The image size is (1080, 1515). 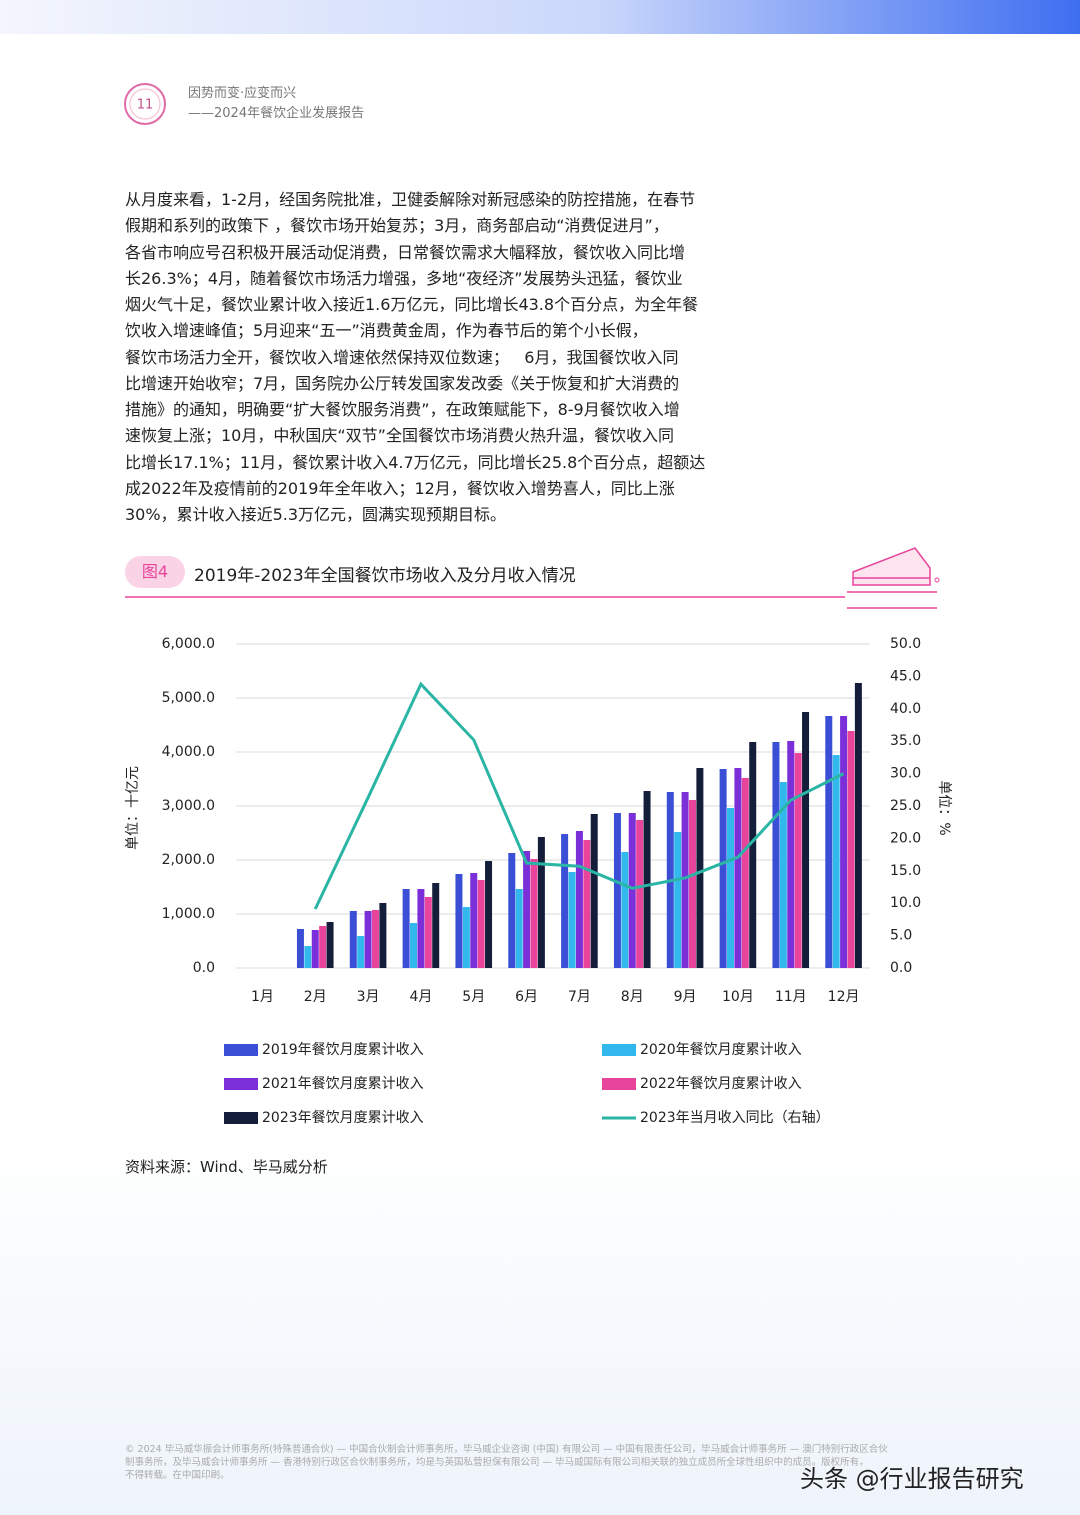 I want to click on y-tick-label: 0.0, so click(x=204, y=968).